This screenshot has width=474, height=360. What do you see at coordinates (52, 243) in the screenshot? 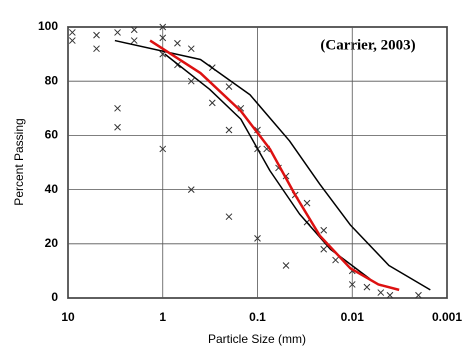
I see `y-tick-label: 20` at bounding box center [52, 243].